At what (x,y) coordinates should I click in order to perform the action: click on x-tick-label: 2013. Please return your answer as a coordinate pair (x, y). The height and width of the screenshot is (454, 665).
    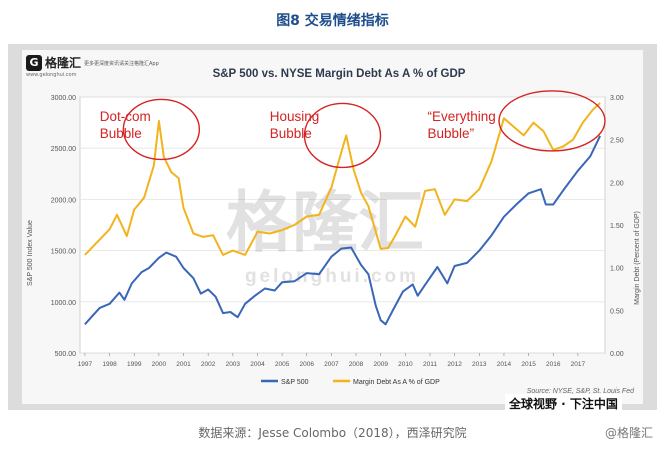
    Looking at the image, I should click on (479, 364).